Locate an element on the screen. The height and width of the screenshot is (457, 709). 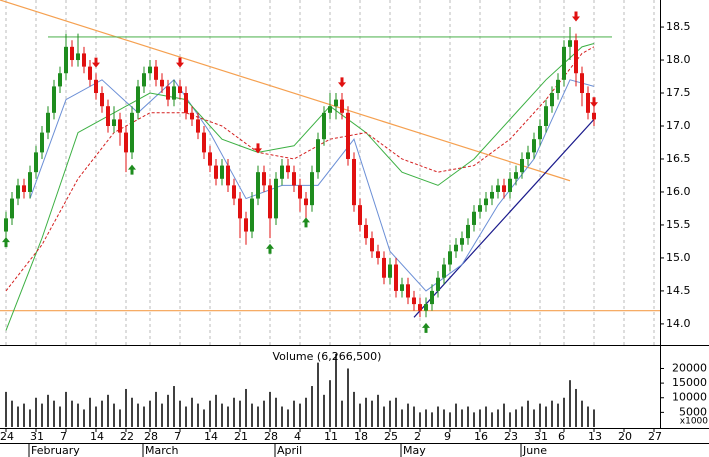
x-tick-label: 31 is located at coordinates (37, 436).